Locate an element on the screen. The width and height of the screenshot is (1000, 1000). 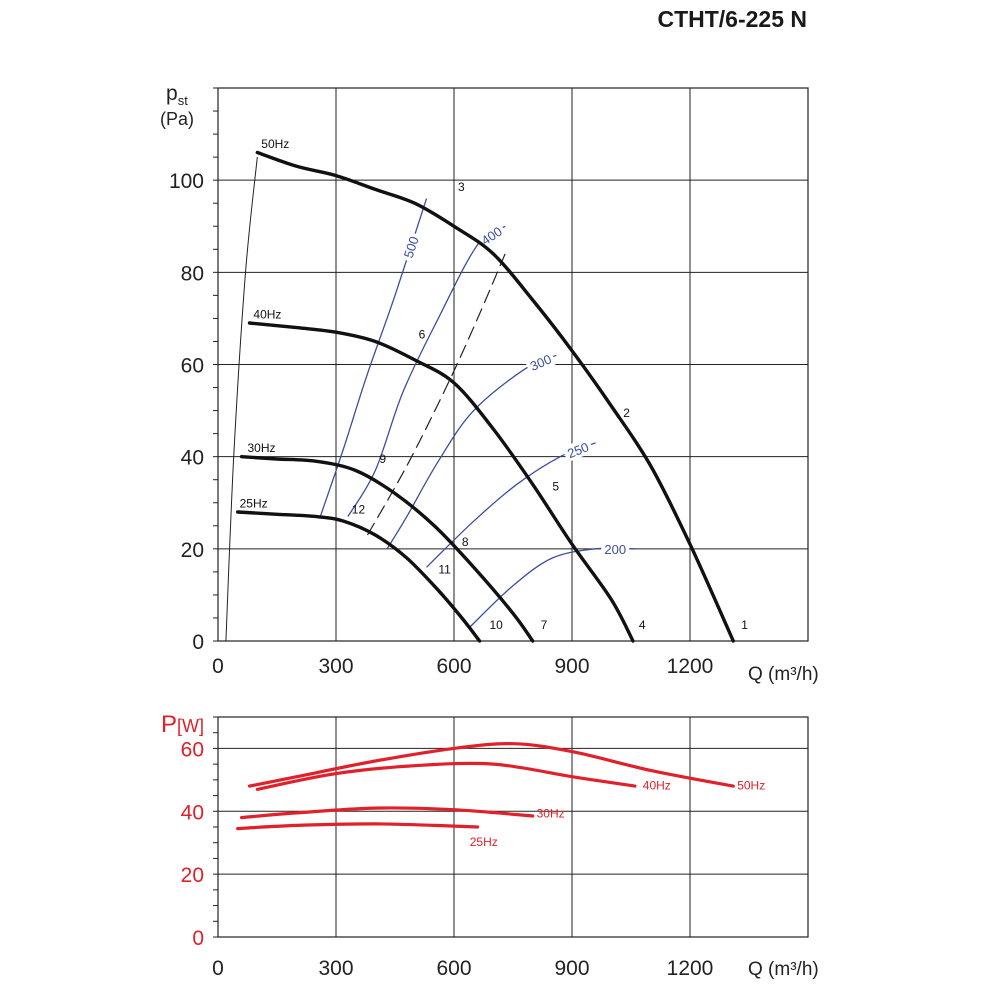
power-x-tick-label: 900 is located at coordinates (571, 968).